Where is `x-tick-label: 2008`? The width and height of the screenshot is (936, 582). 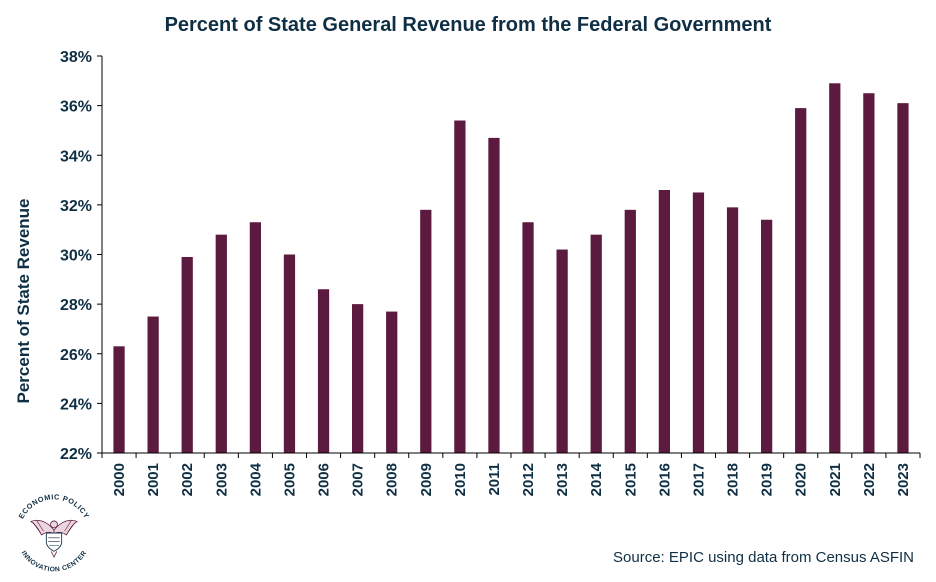 x-tick-label: 2008 is located at coordinates (392, 479).